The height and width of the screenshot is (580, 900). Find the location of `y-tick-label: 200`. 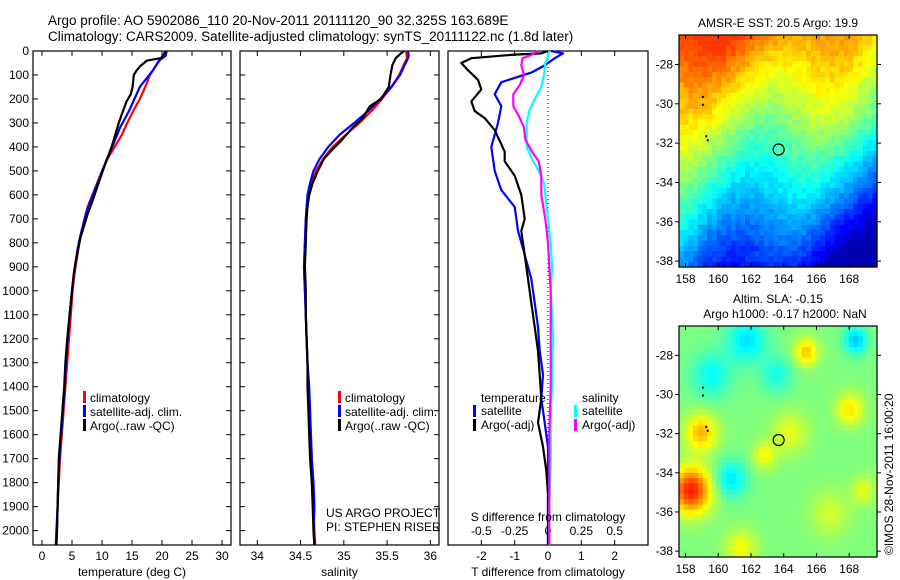

y-tick-label: 200 is located at coordinates (19, 99).